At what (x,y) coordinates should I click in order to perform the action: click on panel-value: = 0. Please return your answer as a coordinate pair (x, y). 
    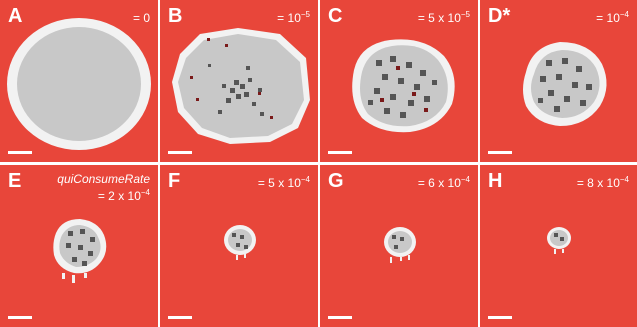
    Looking at the image, I should click on (141, 18).